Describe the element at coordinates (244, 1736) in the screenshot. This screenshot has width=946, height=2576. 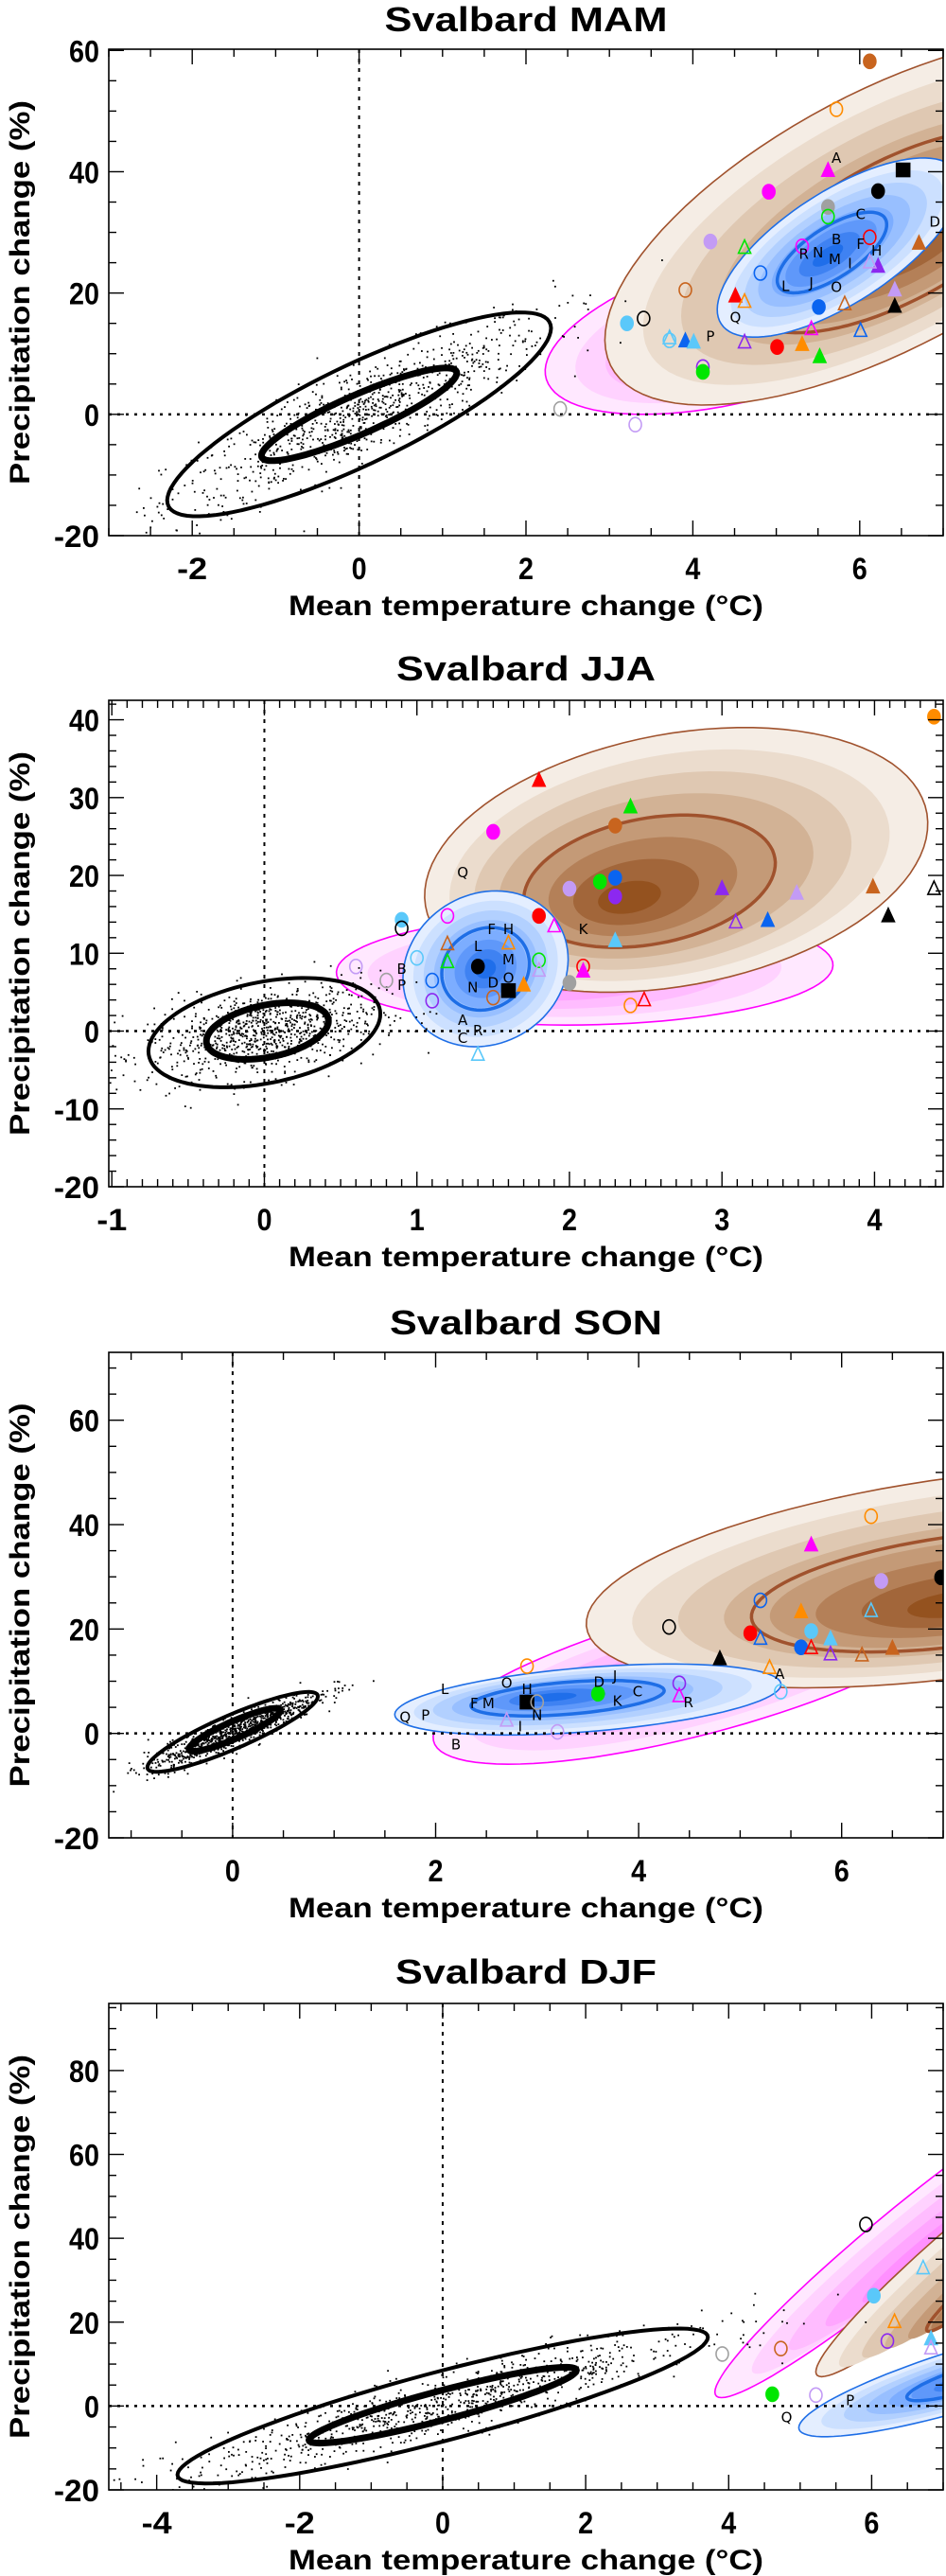
I see `noise-scatter` at that location.